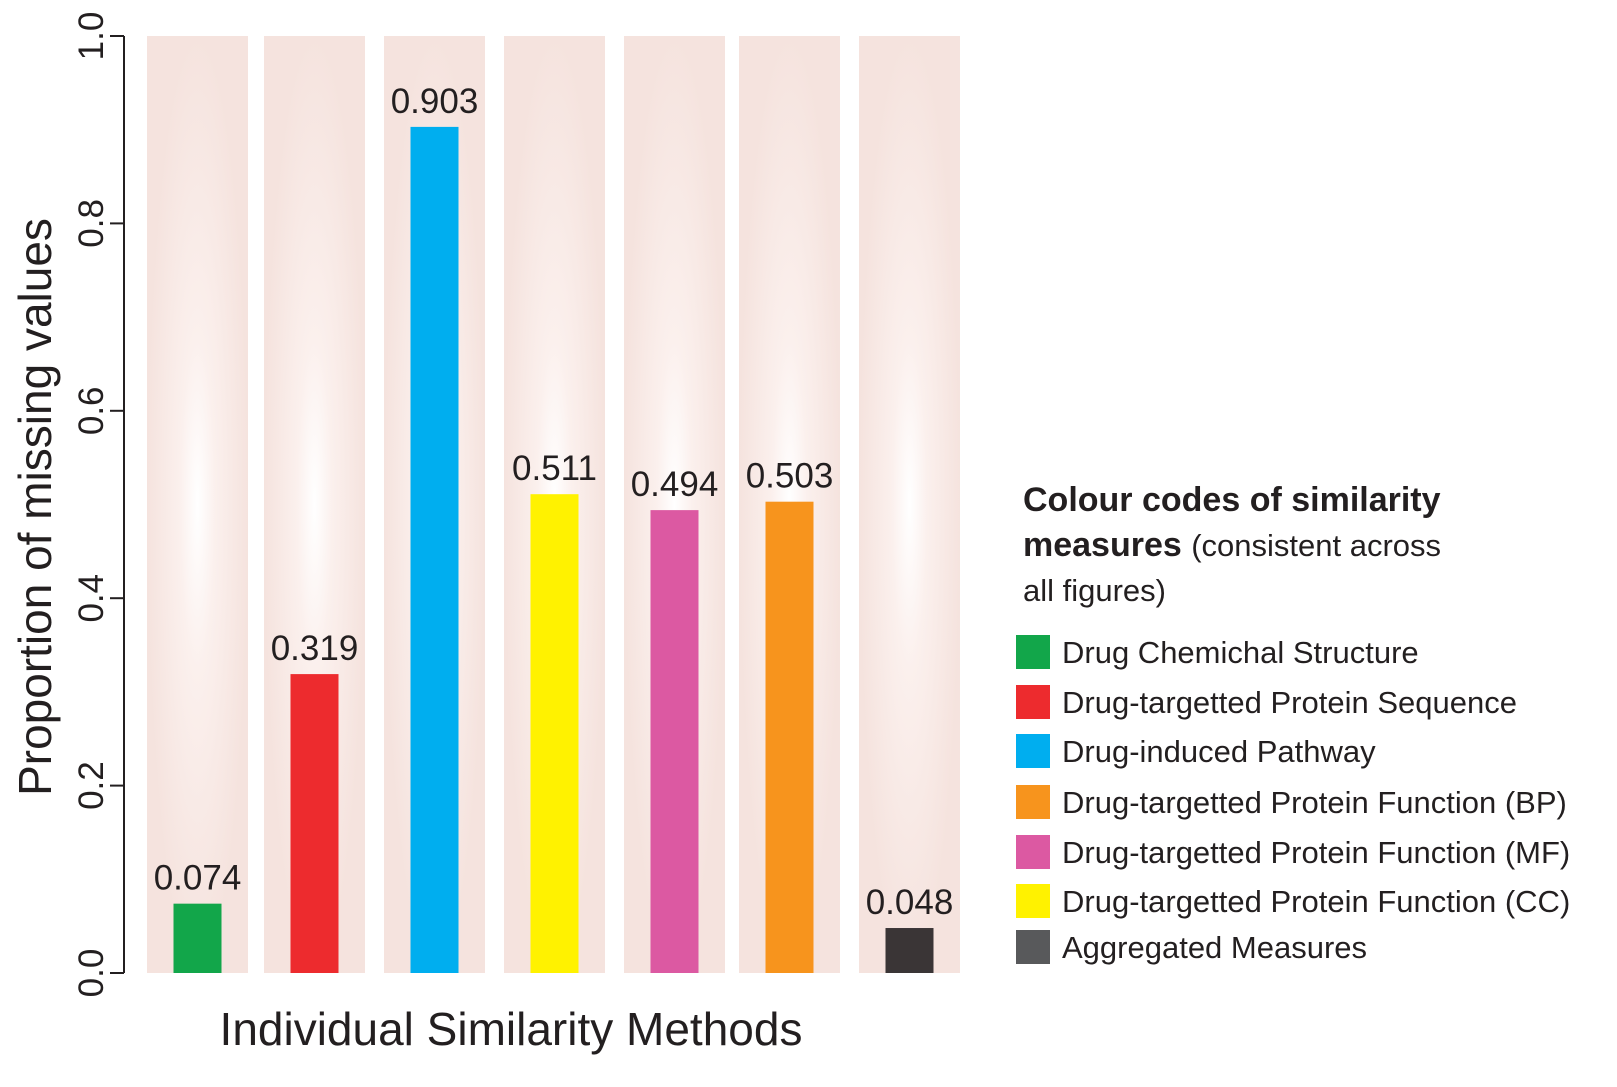  I want to click on bar-value-label: 0.048, so click(910, 902).